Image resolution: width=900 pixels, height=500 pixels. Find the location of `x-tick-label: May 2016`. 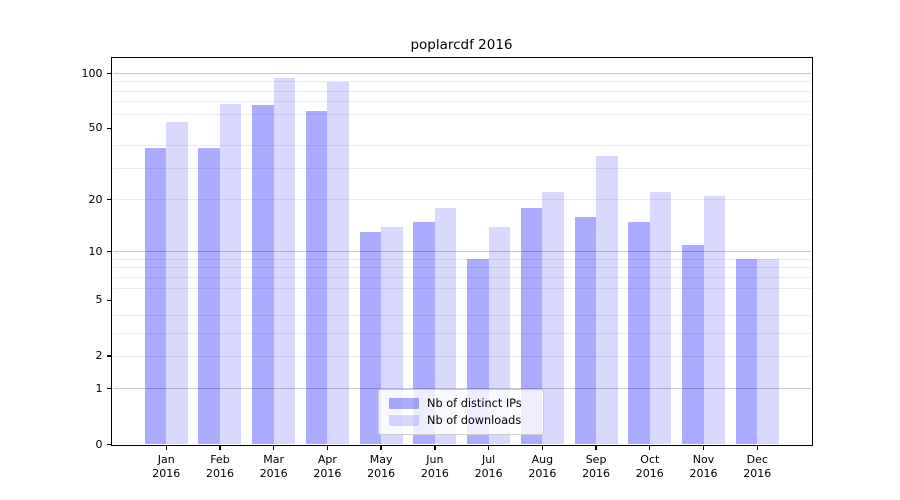

x-tick-label: May 2016 is located at coordinates (381, 467).